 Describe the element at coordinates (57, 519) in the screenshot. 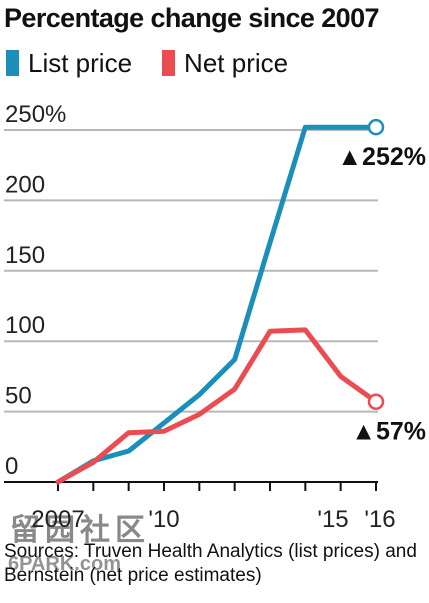

I see `x-tick-label: 2007` at that location.